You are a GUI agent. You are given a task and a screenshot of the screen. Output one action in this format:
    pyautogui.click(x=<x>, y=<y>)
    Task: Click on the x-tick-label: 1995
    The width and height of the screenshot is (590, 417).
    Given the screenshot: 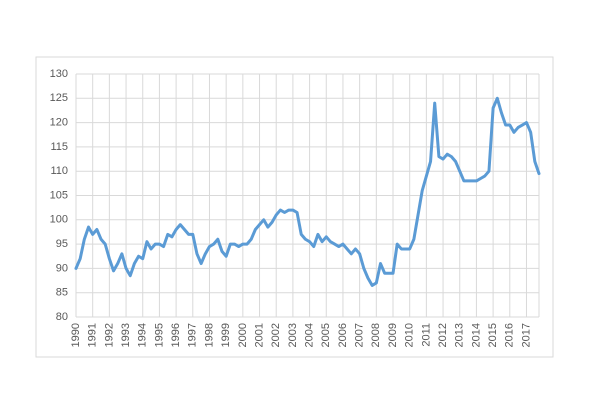 What is the action you would take?
    pyautogui.click(x=159, y=335)
    